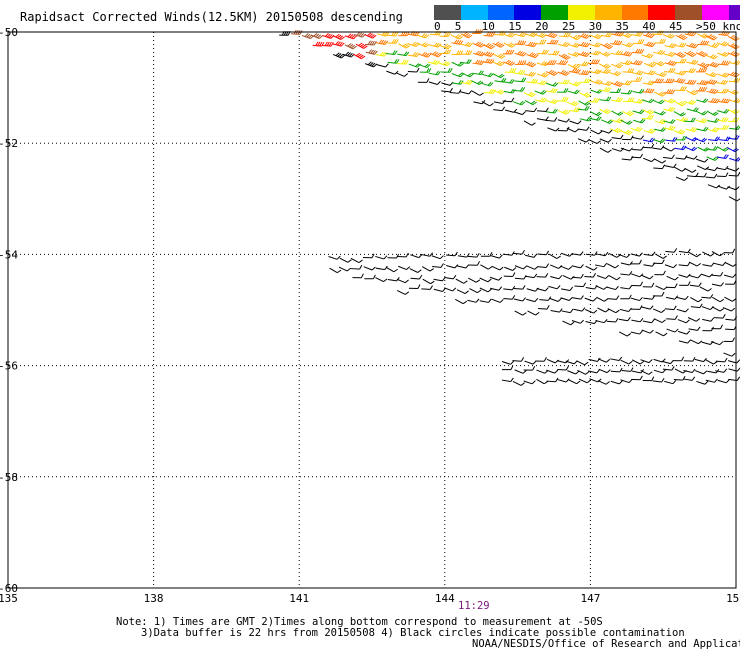 This screenshot has height=650, width=740. What do you see at coordinates (9, 366) in the screenshot?
I see `y-tick-label: -56` at bounding box center [9, 366].